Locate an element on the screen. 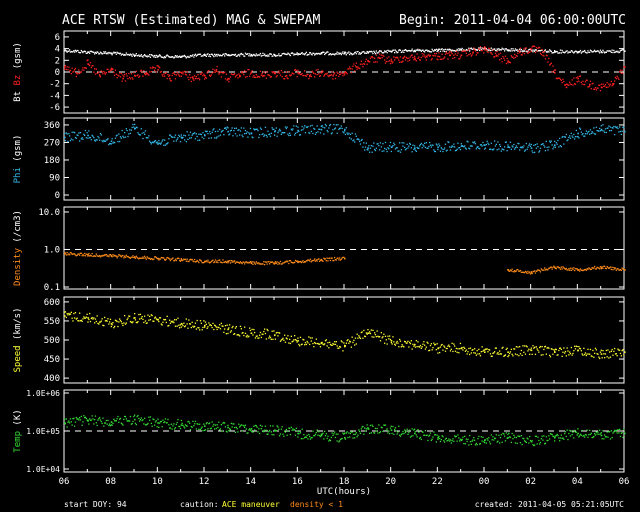 This screenshot has height=512, width=640. xtick-label: 12 is located at coordinates (204, 482).